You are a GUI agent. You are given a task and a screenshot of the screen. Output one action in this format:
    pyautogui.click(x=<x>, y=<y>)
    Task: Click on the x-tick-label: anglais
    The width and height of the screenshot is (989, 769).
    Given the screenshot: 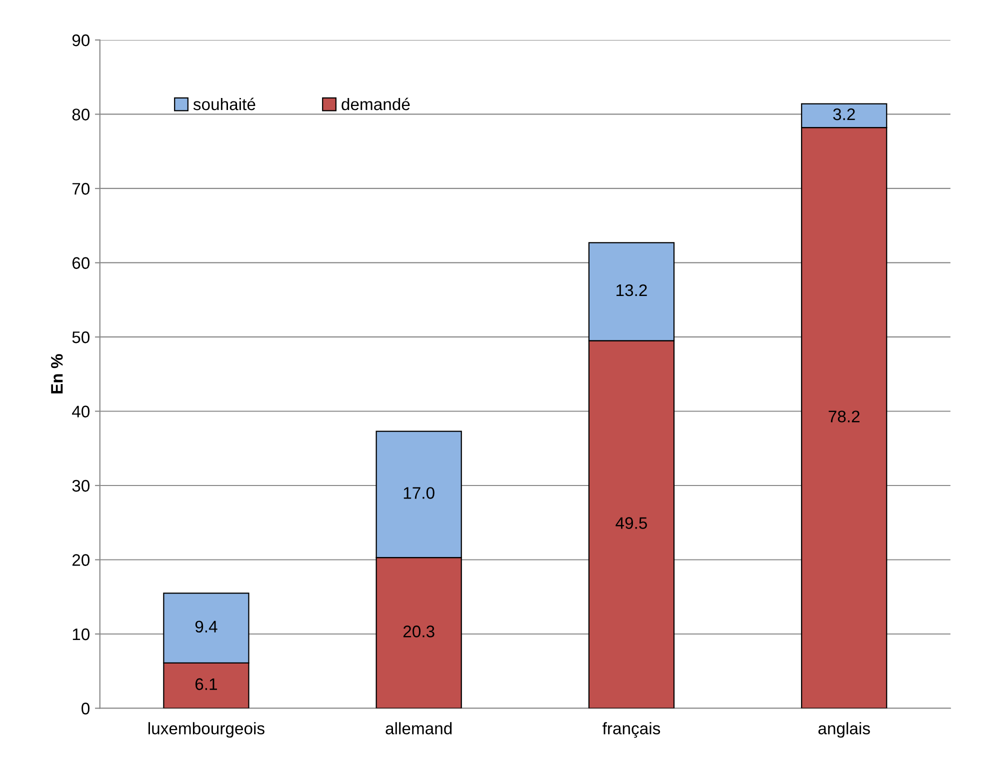 What is the action you would take?
    pyautogui.click(x=844, y=730)
    